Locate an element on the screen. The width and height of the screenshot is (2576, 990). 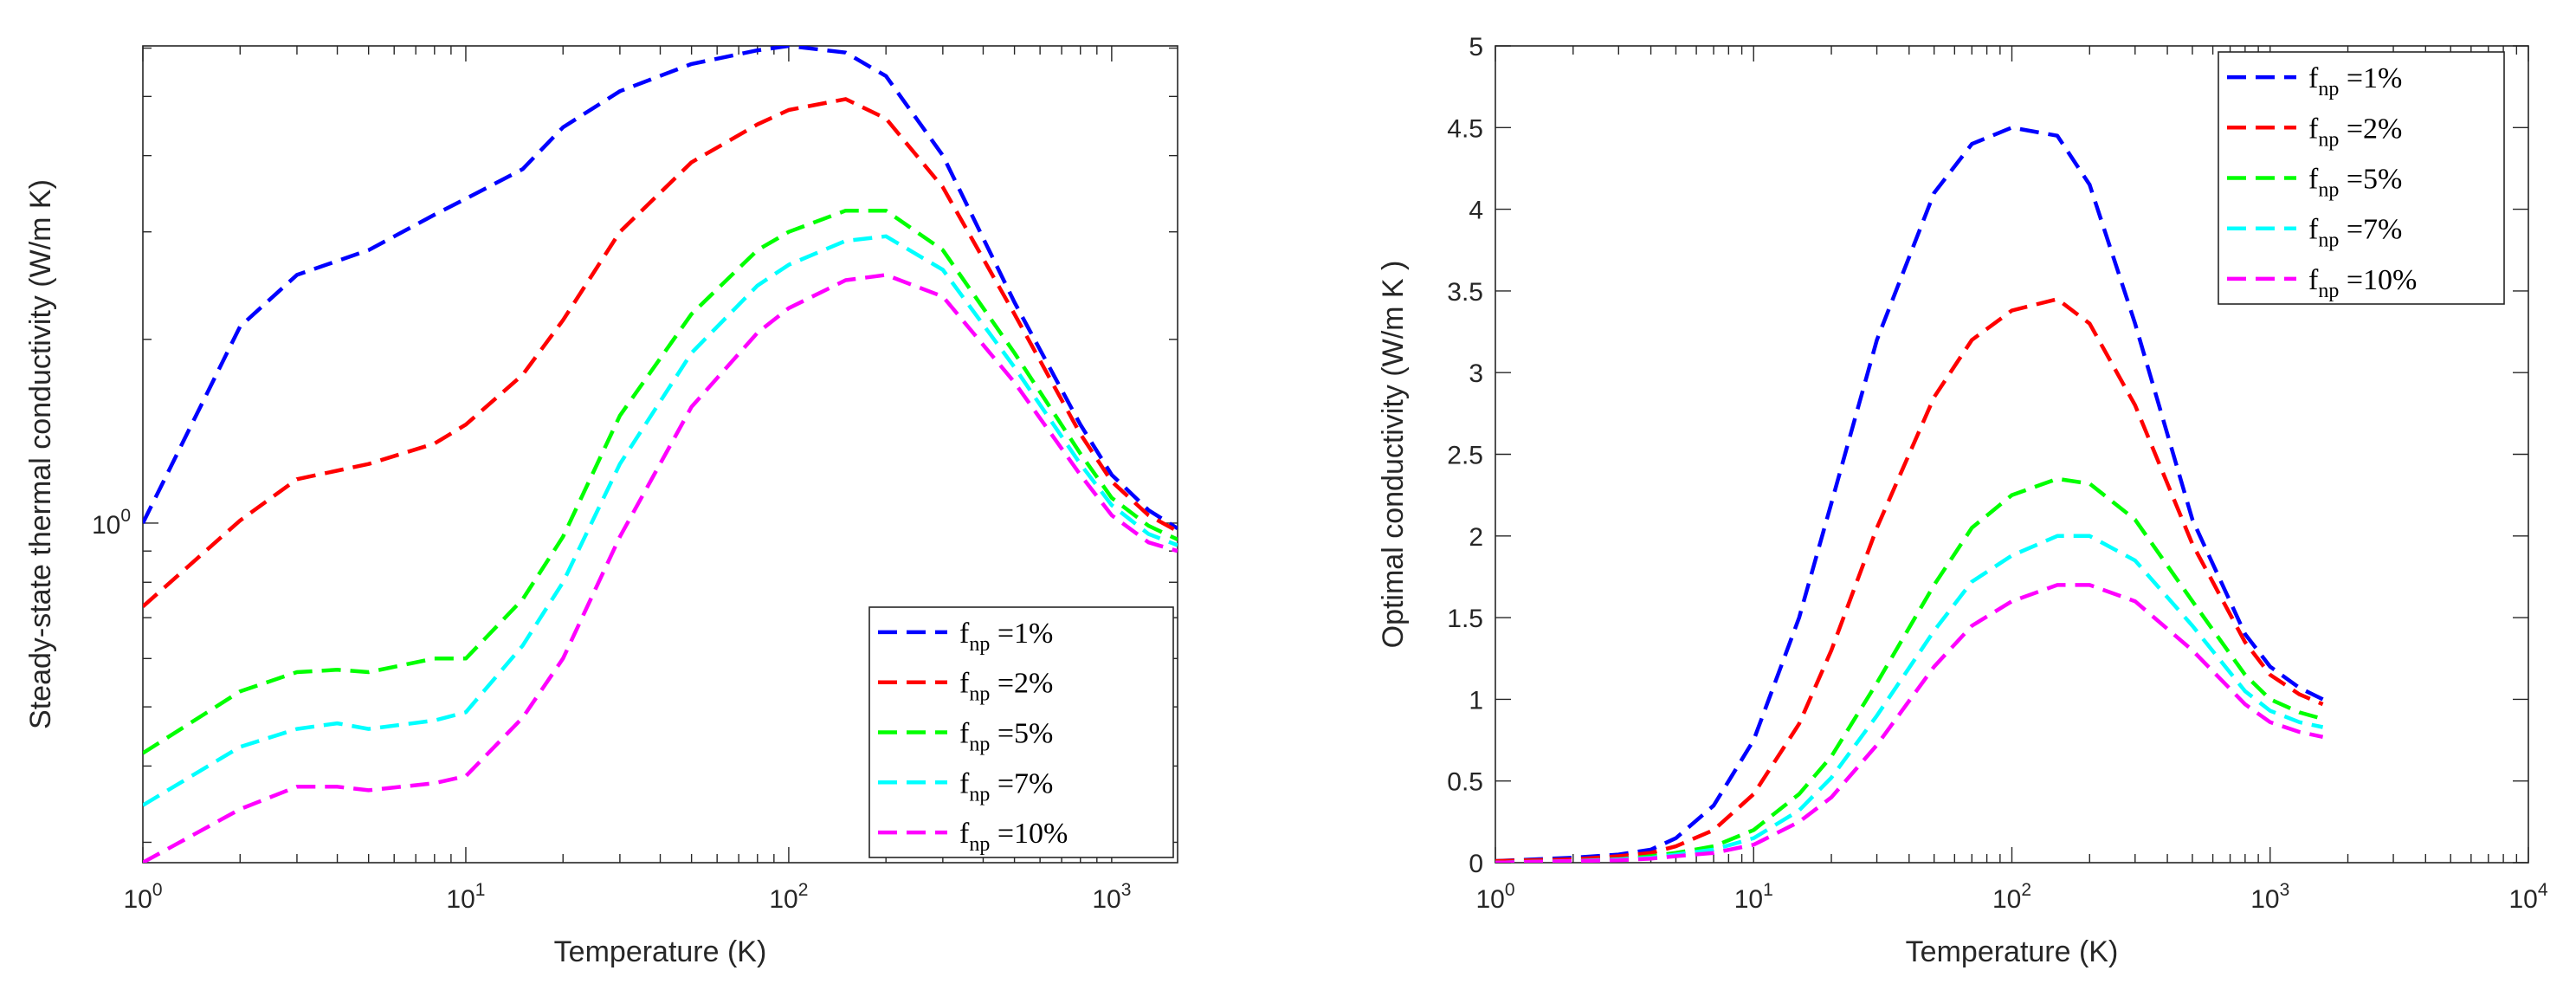
y-tick-label: 0.5 is located at coordinates (1465, 782).